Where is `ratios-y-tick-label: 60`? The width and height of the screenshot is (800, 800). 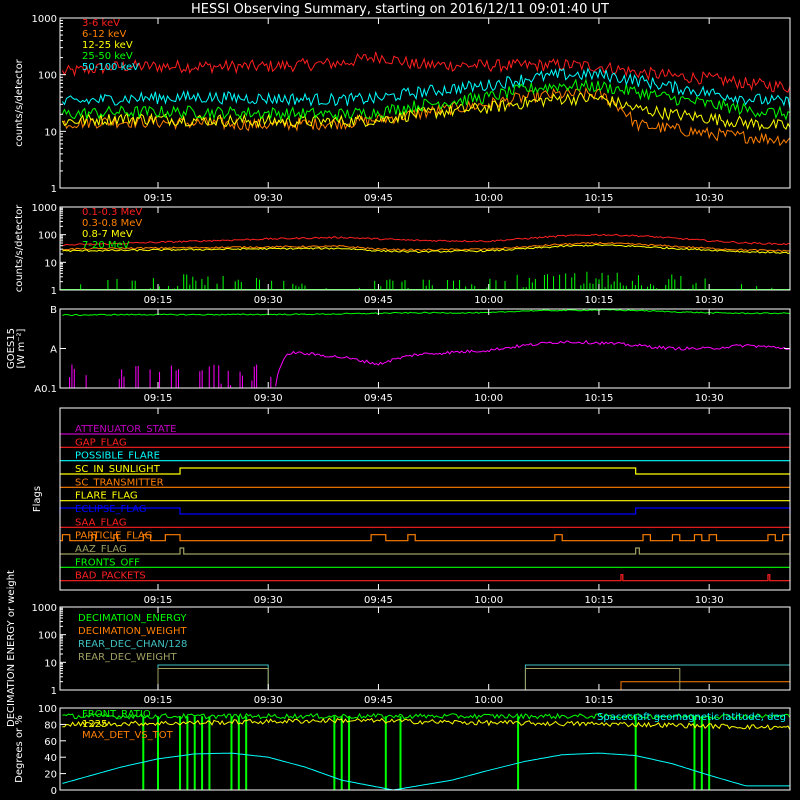
ratios-y-tick-label: 60 is located at coordinates (50, 742).